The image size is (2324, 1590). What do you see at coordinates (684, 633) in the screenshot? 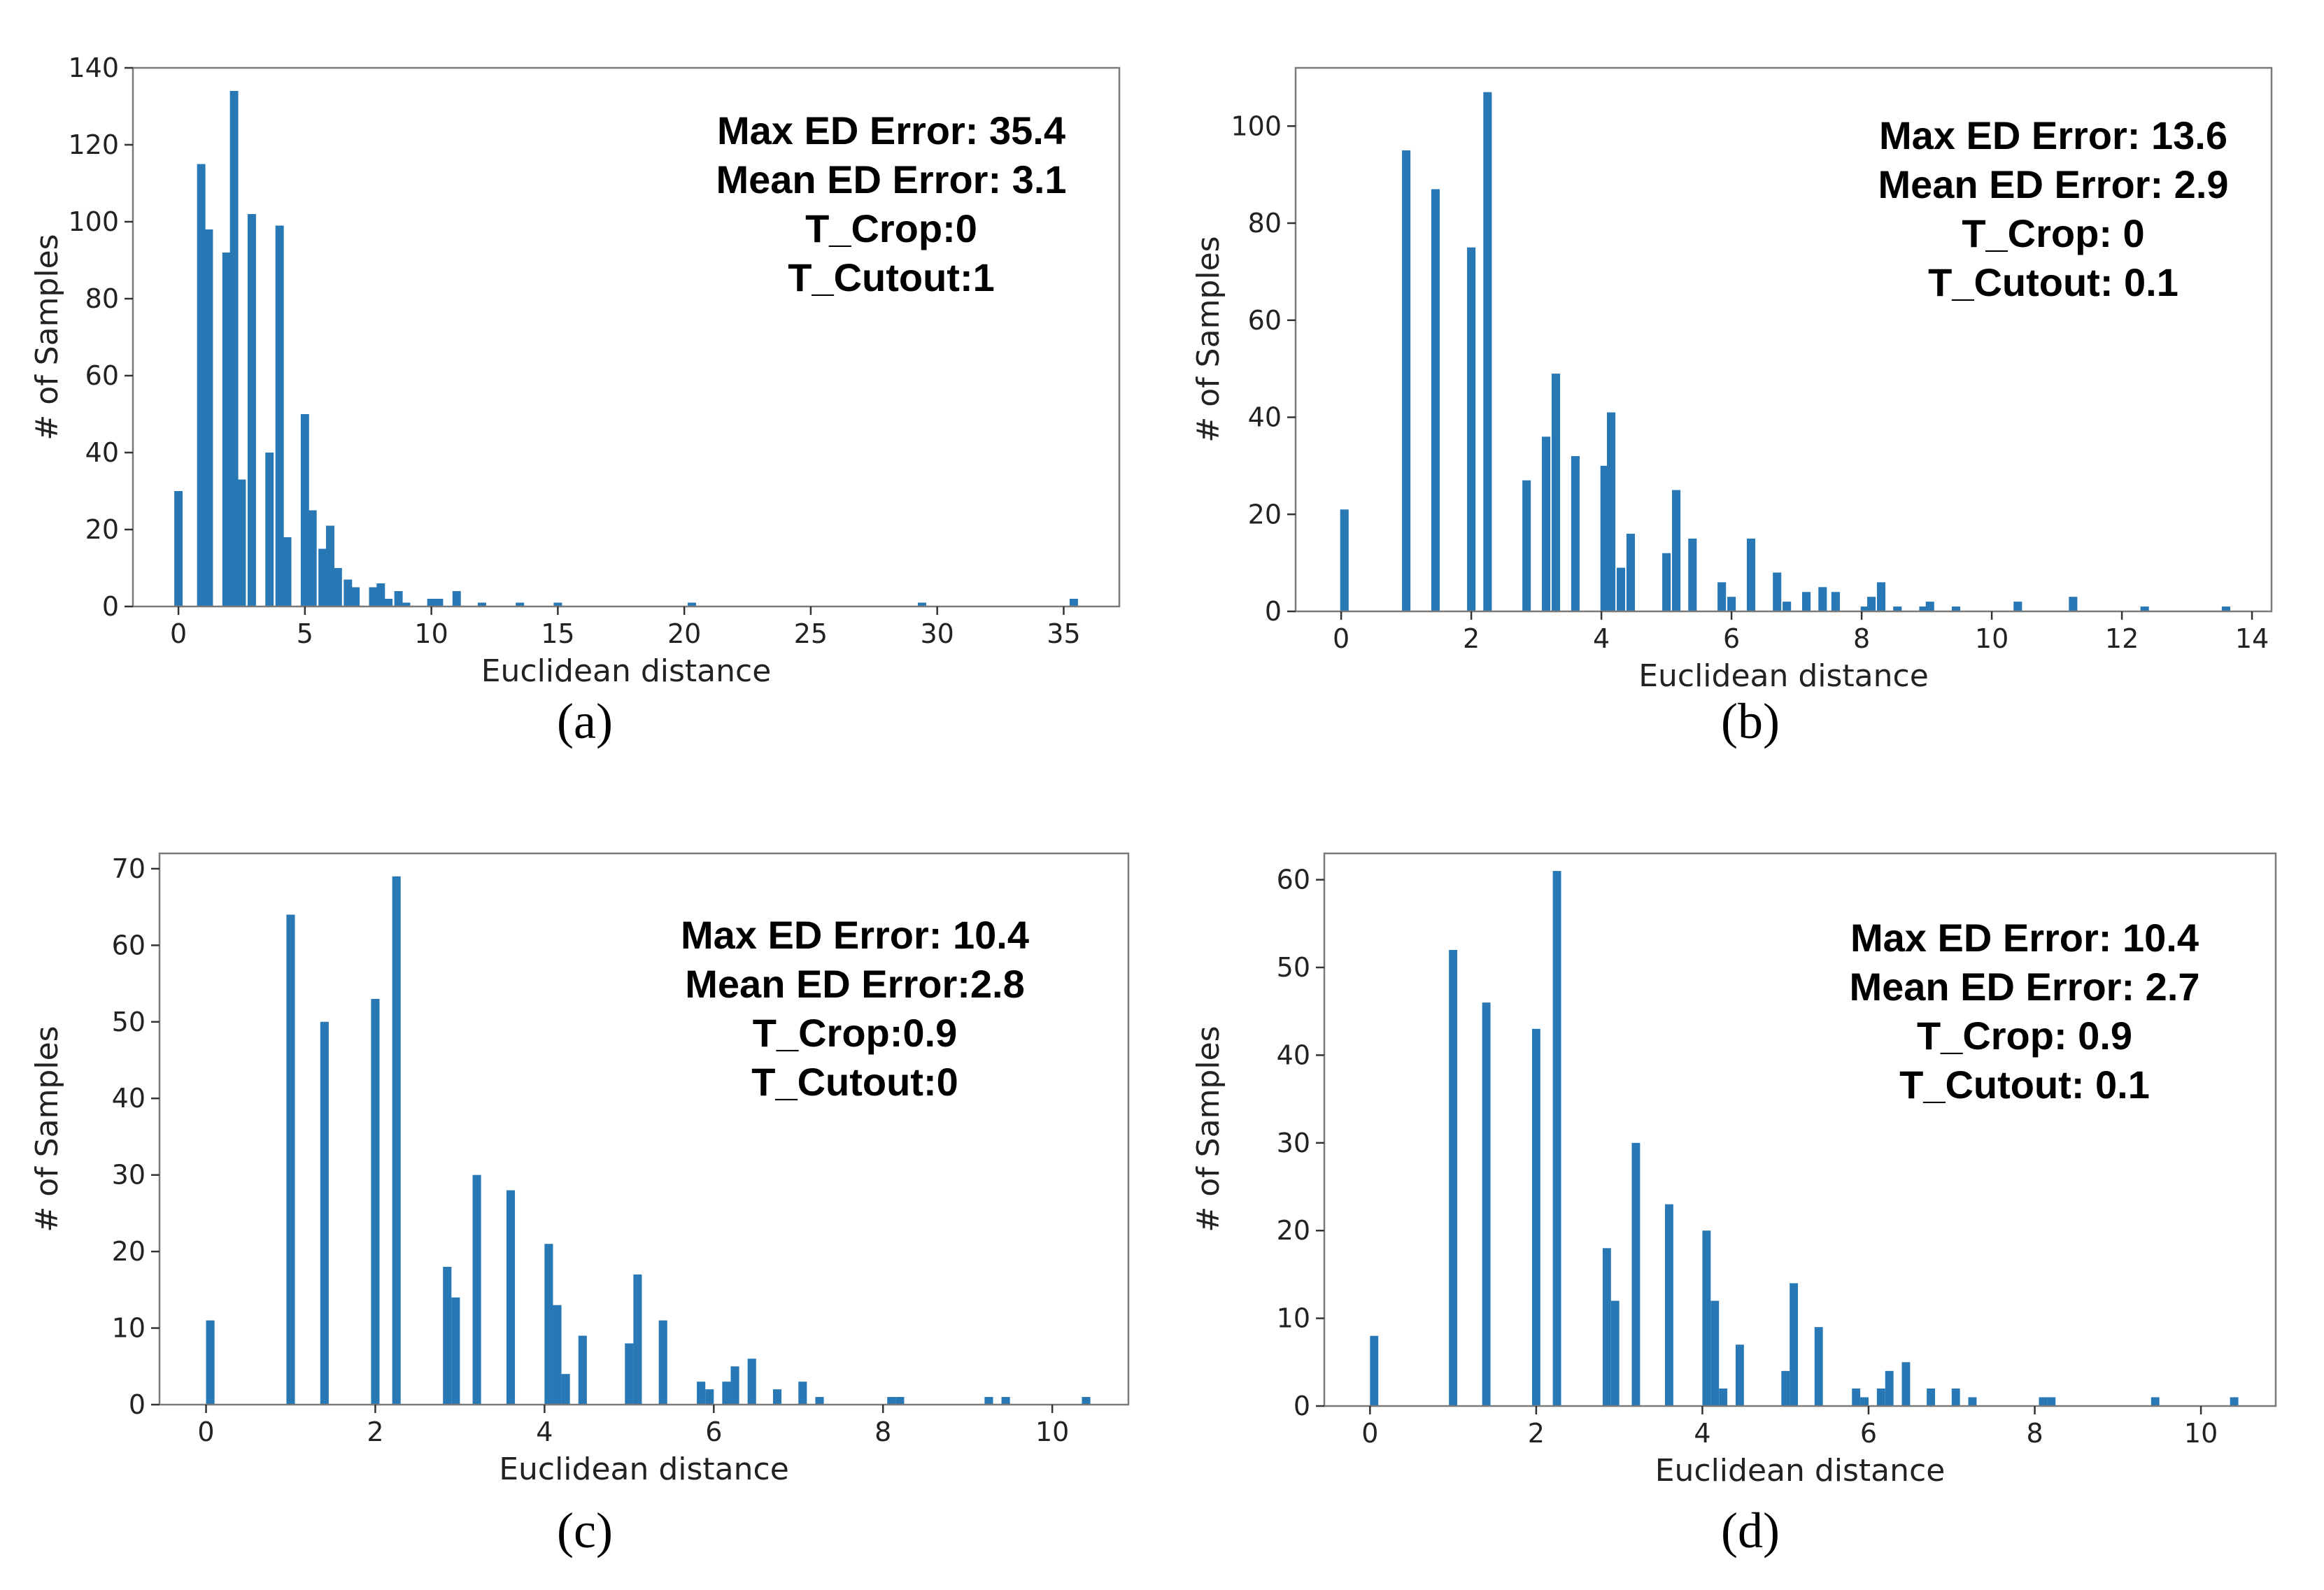
I see `x-tick-label: 20` at bounding box center [684, 633].